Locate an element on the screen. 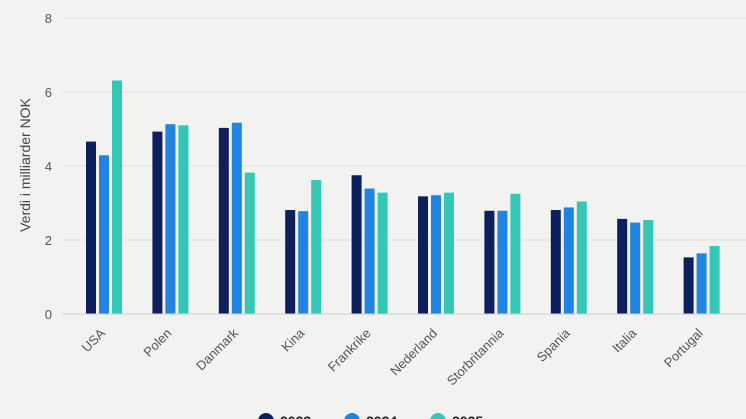 The width and height of the screenshot is (746, 419). bar-2023-Italia is located at coordinates (622, 266).